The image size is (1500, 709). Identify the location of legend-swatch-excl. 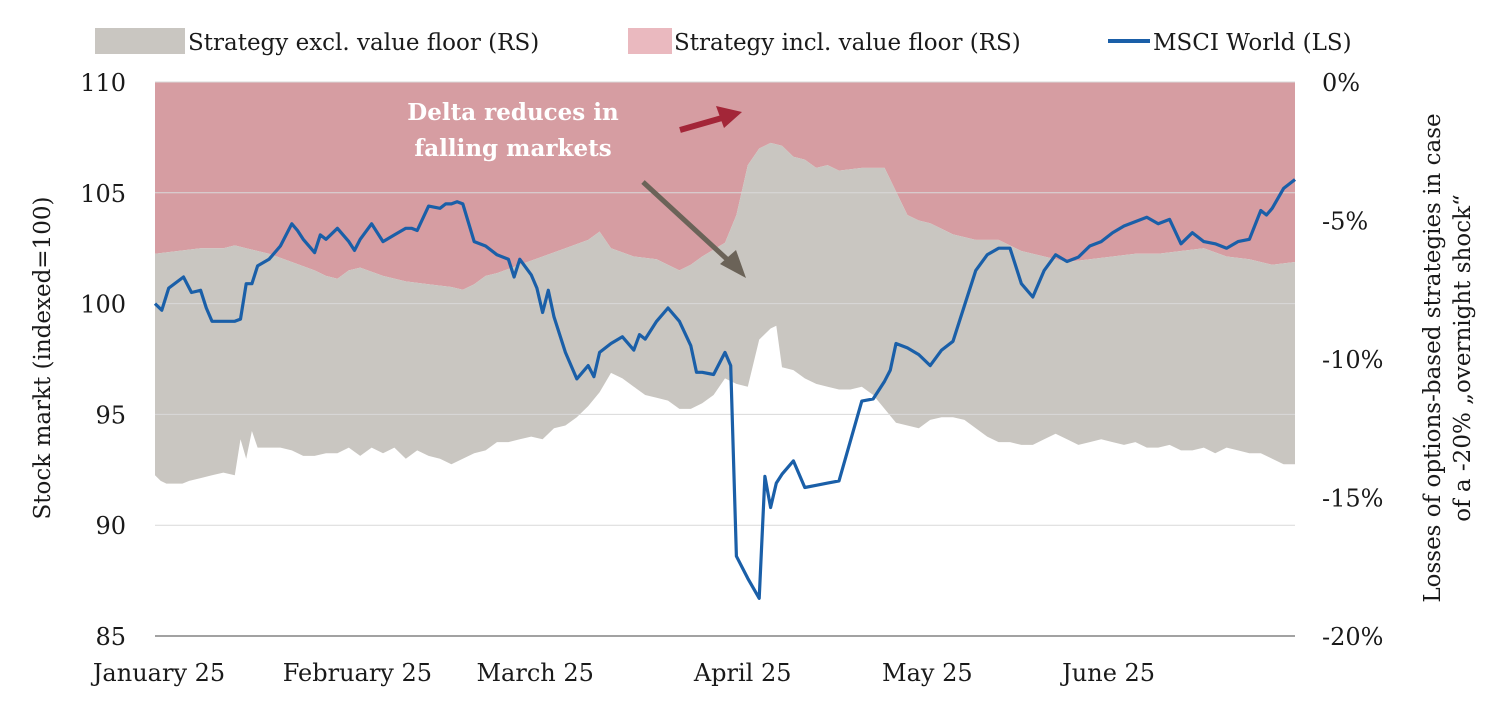
(140, 41).